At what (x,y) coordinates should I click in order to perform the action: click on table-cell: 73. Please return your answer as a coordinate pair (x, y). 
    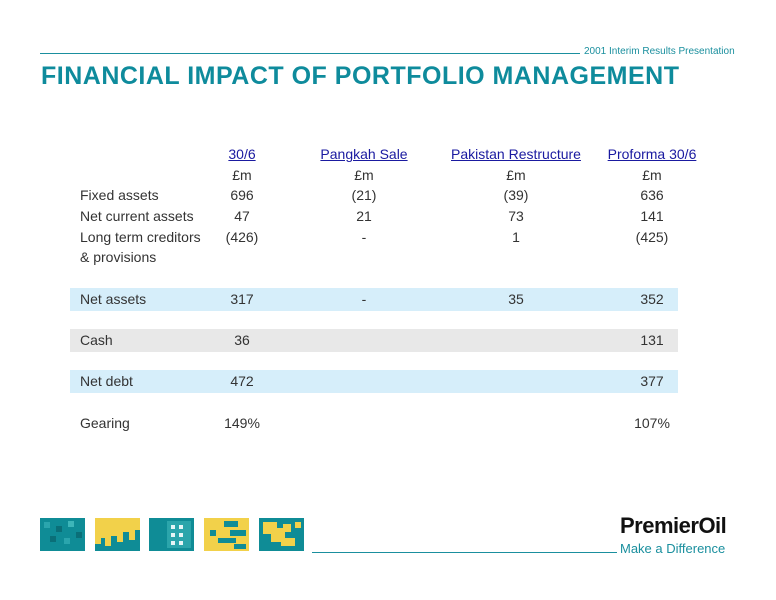
    Looking at the image, I should click on (516, 216).